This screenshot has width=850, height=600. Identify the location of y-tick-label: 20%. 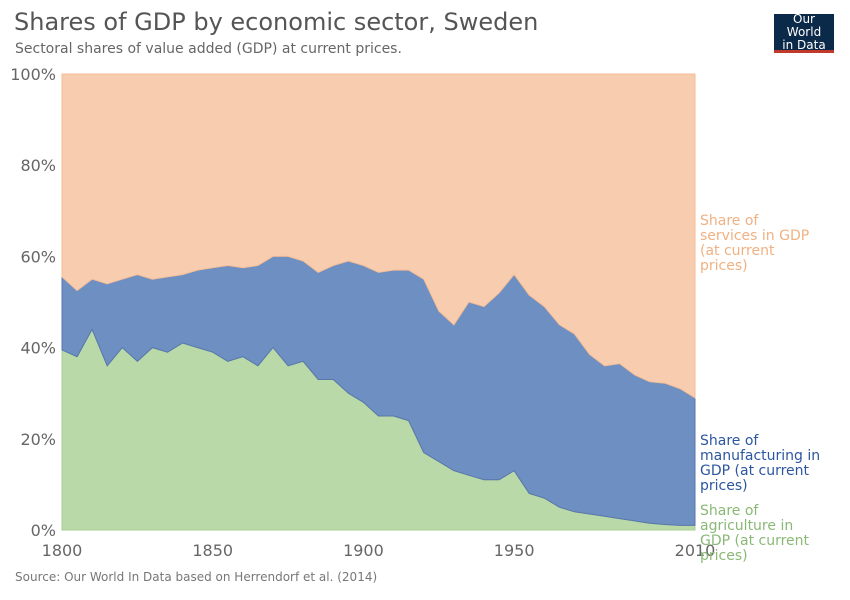
(38, 439).